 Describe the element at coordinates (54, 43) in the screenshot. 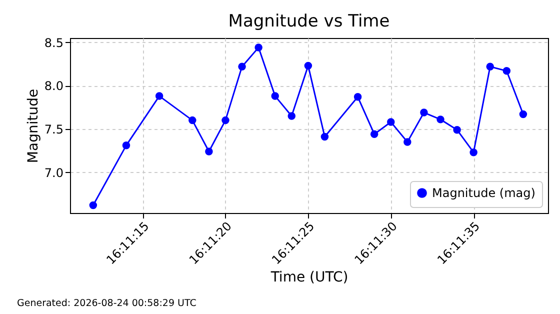

I see `y-tick-label: 8.5` at that location.